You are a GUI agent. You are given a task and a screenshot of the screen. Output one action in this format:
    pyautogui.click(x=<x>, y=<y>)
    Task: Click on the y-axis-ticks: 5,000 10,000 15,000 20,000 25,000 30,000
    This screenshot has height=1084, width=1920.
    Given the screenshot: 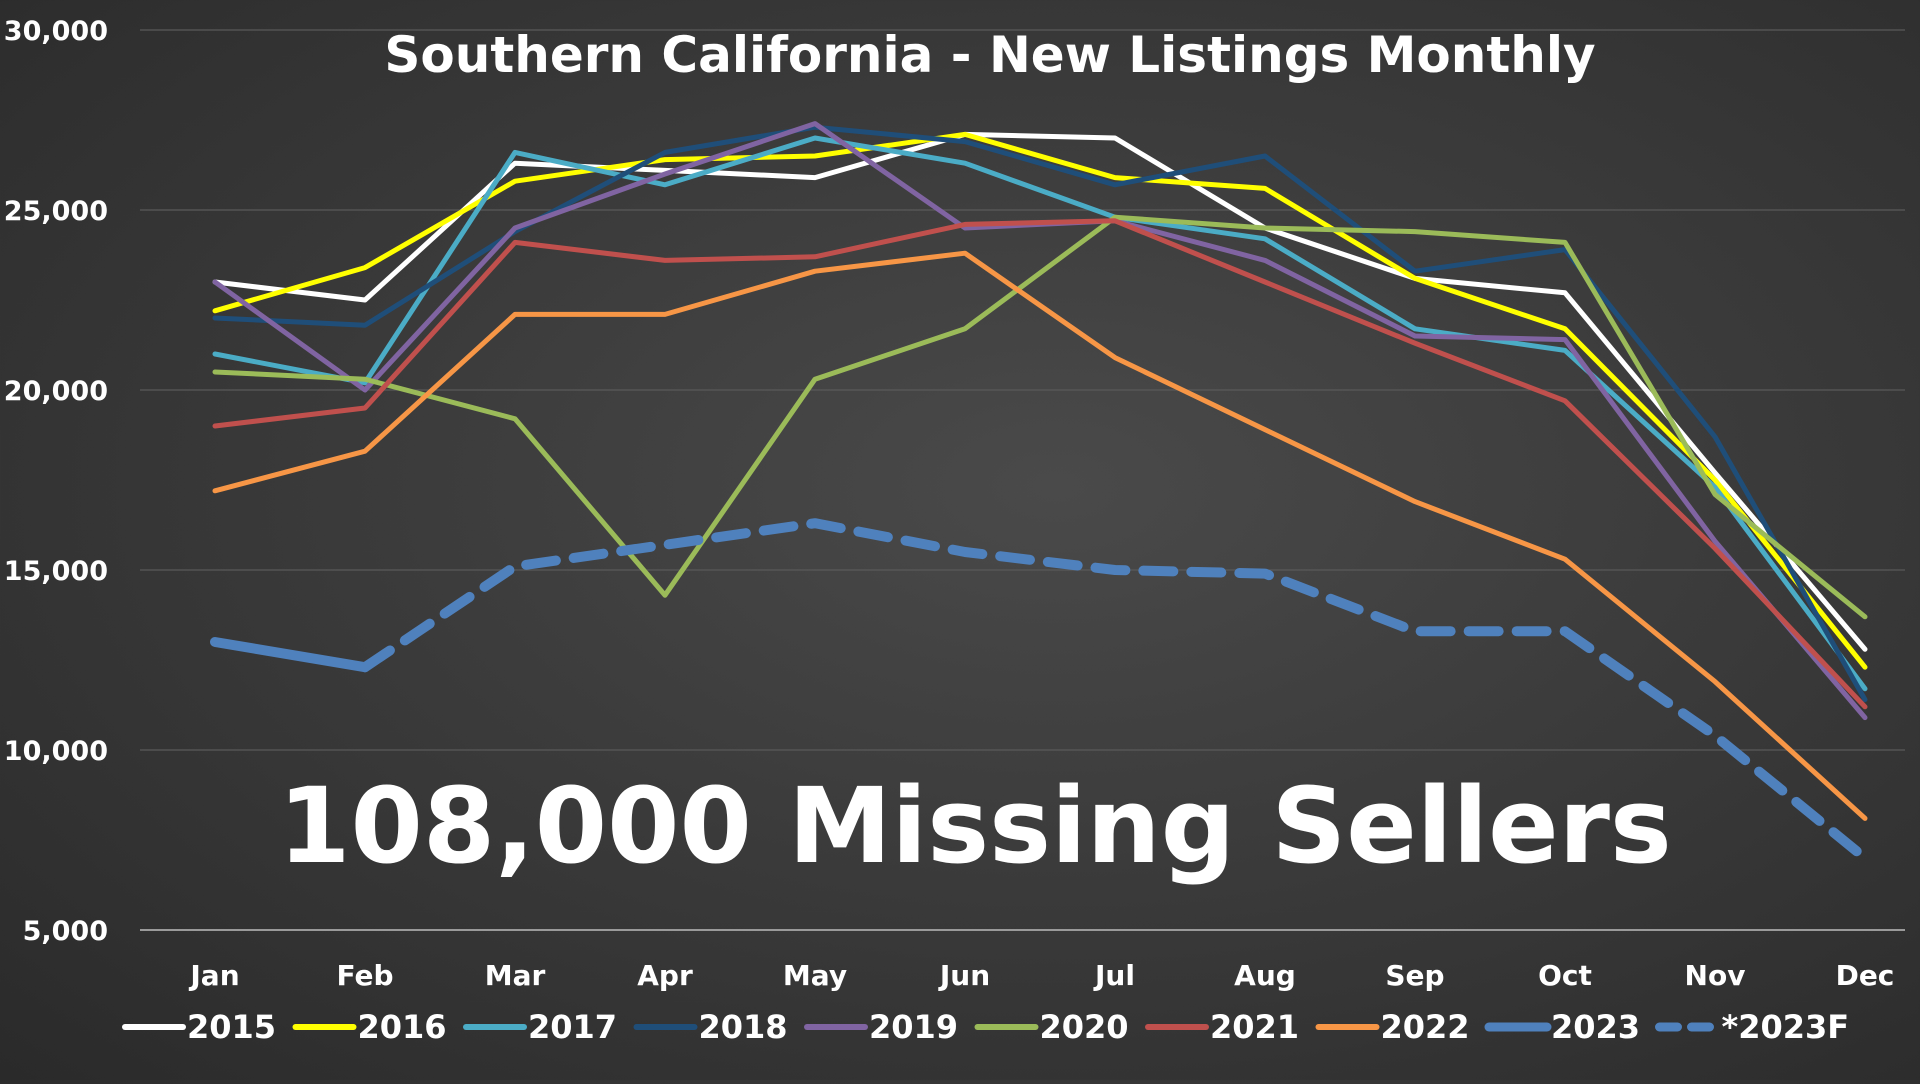 What is the action you would take?
    pyautogui.click(x=56, y=481)
    